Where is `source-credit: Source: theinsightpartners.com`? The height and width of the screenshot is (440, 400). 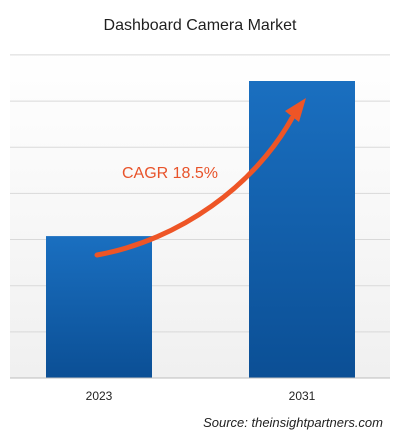
source-credit: Source: theinsightpartners.com is located at coordinates (293, 422).